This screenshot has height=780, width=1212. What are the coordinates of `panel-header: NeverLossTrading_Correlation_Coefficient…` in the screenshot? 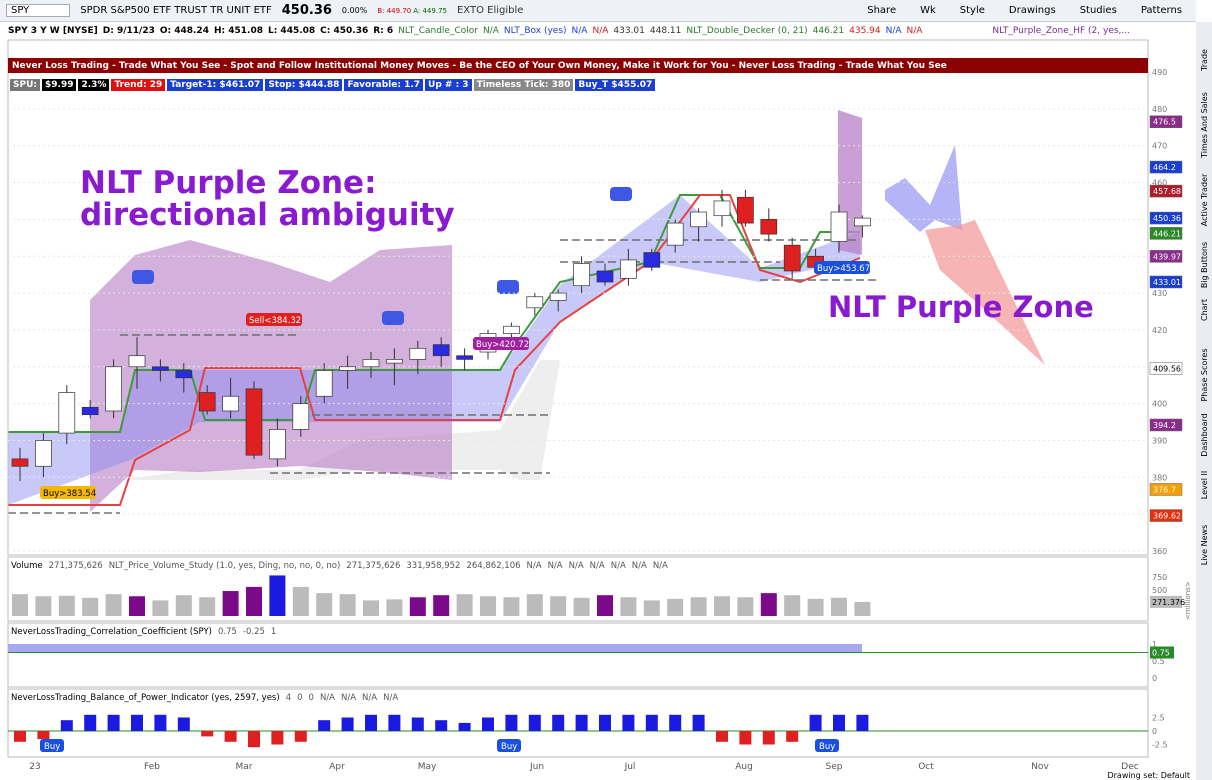 It's located at (111, 632).